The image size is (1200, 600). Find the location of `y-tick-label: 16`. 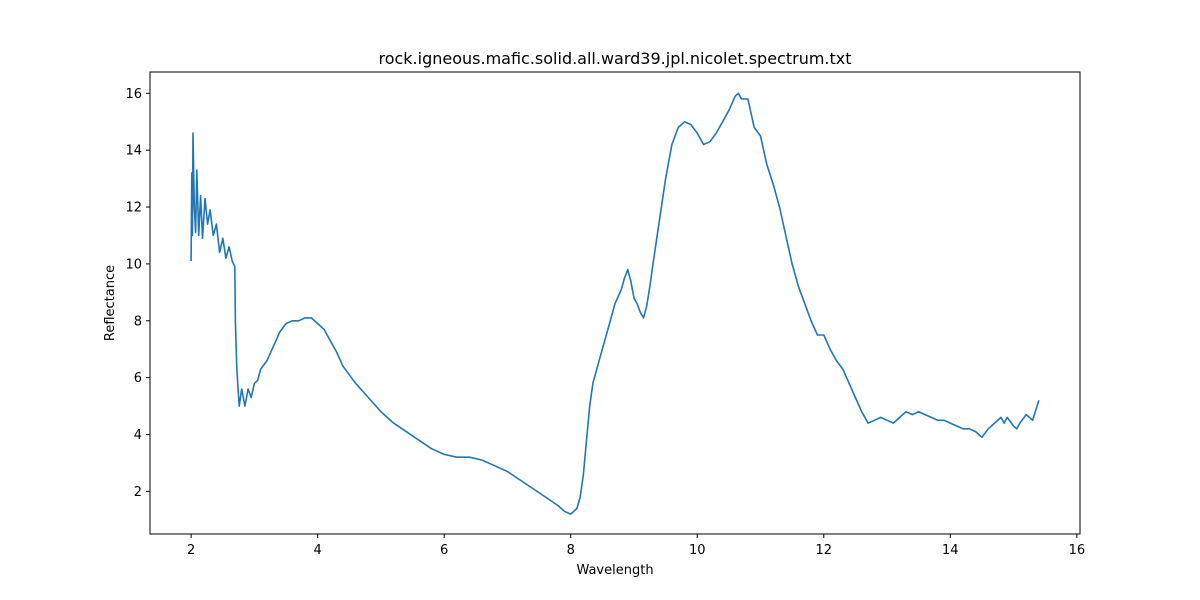

y-tick-label: 16 is located at coordinates (133, 94).